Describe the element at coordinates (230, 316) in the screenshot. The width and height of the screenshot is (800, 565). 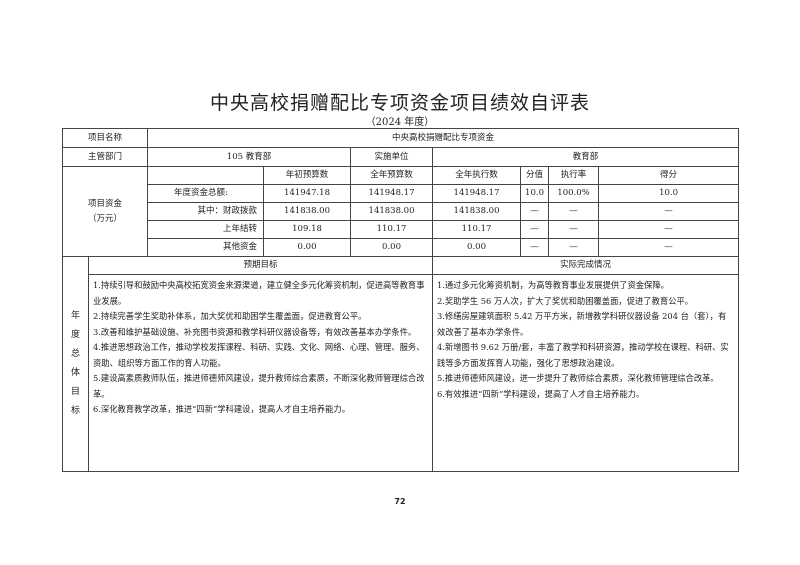
I see `expected-goal-item: 2.持续完善学生奖助补体系，加大奖优和助困学生覆盖面，促进教育公平。` at that location.